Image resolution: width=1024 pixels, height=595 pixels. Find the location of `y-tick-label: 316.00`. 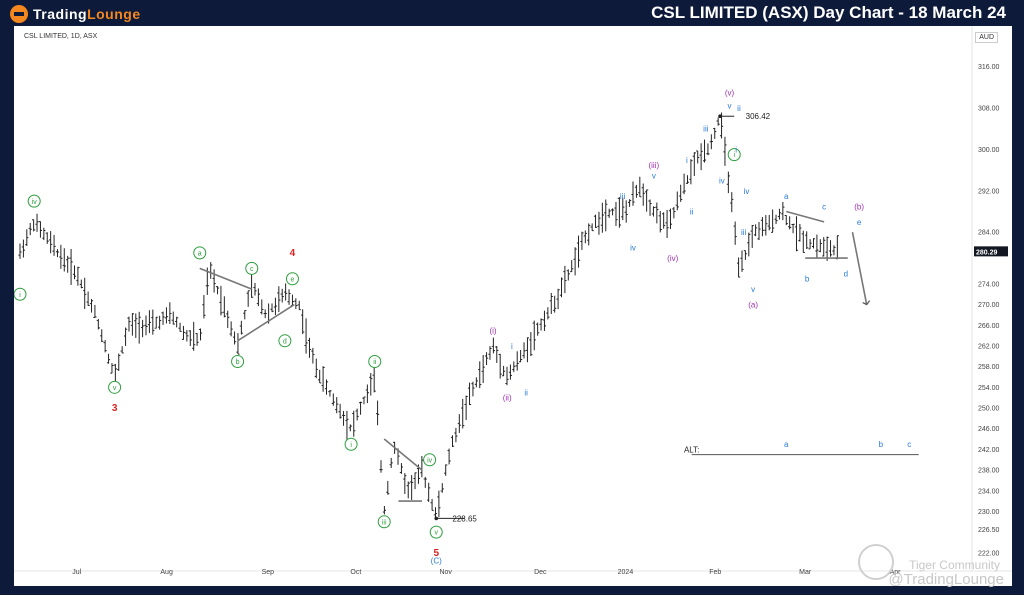

y-tick-label: 316.00 is located at coordinates (989, 67).